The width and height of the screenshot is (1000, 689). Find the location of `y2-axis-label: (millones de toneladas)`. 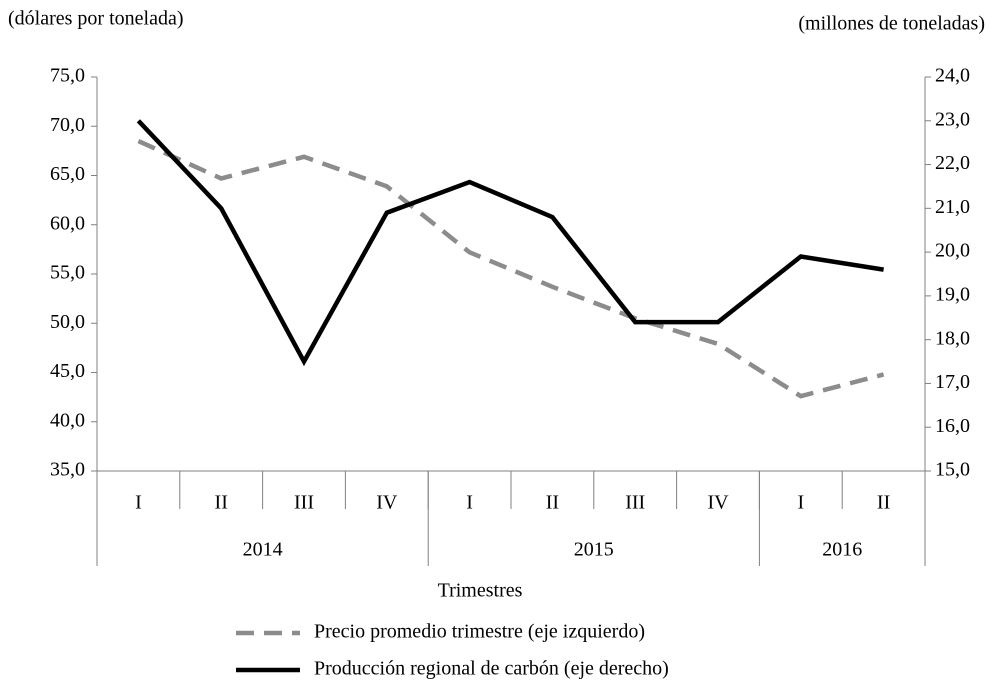

y2-axis-label: (millones de toneladas) is located at coordinates (891, 24).